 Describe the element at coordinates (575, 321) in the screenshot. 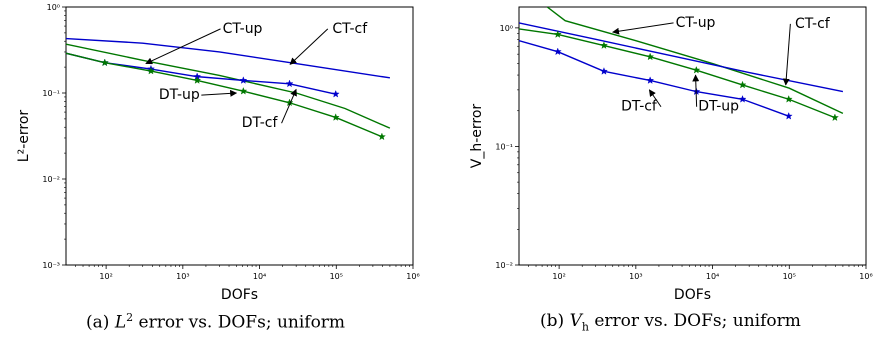

I see `caption-b-symbol: V` at that location.